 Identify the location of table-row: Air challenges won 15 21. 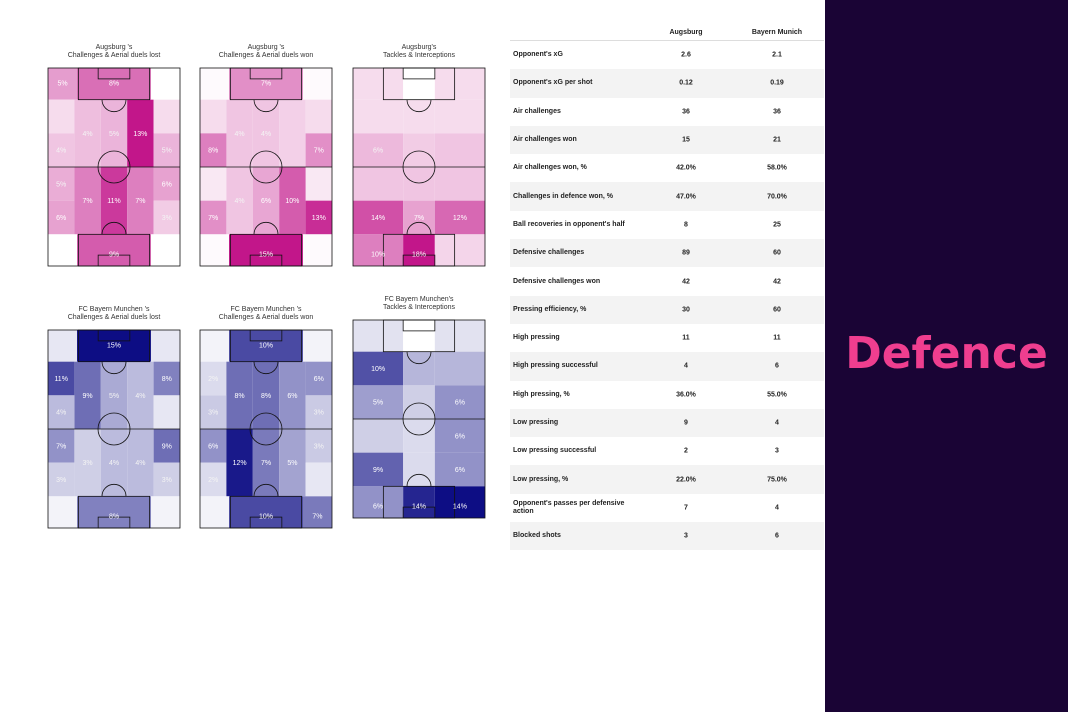
(667, 140).